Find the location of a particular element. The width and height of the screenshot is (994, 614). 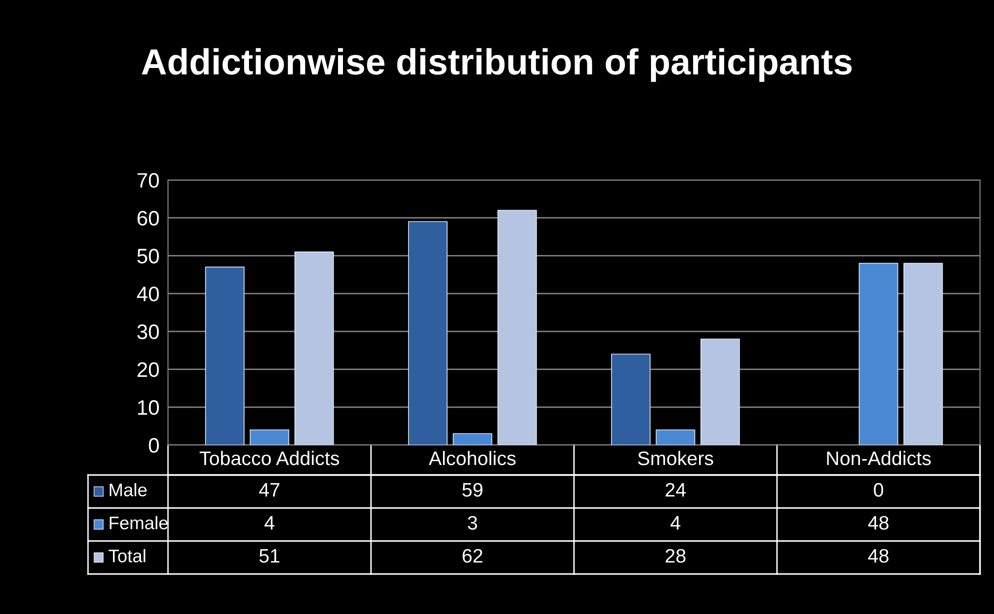

data-label: 51 is located at coordinates (269, 556).